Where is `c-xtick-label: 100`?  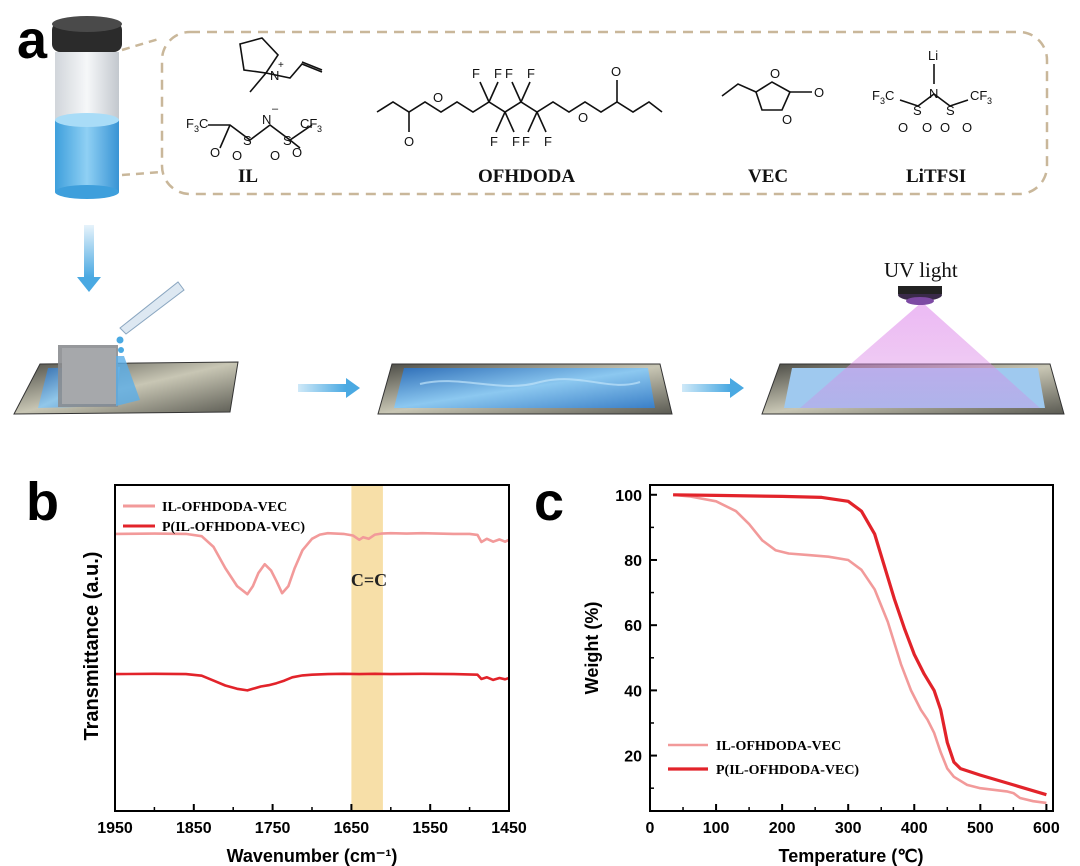
c-xtick-label: 100 is located at coordinates (716, 828).